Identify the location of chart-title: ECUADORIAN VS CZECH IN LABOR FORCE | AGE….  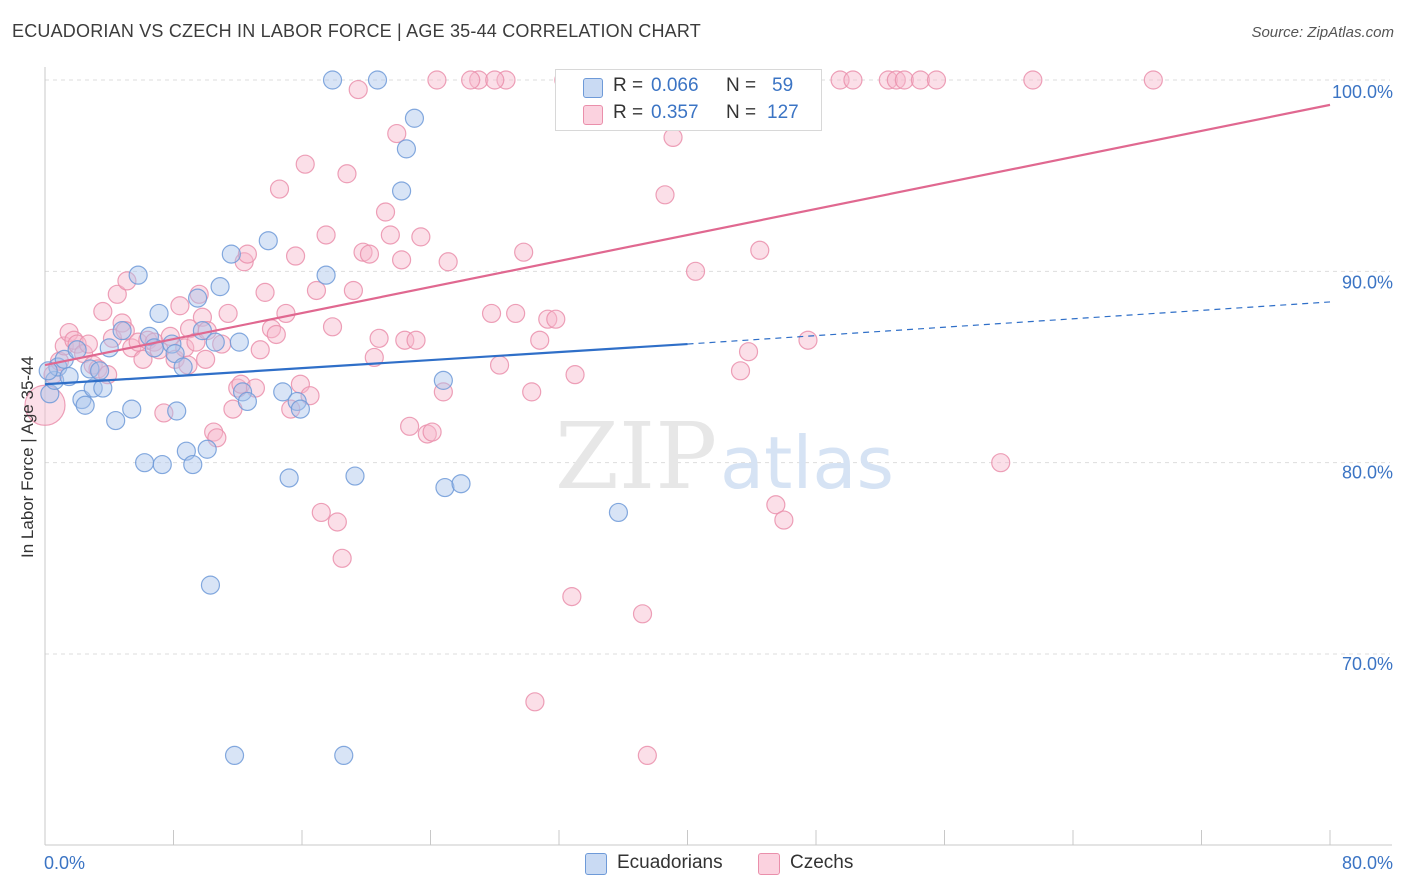
(356, 31).